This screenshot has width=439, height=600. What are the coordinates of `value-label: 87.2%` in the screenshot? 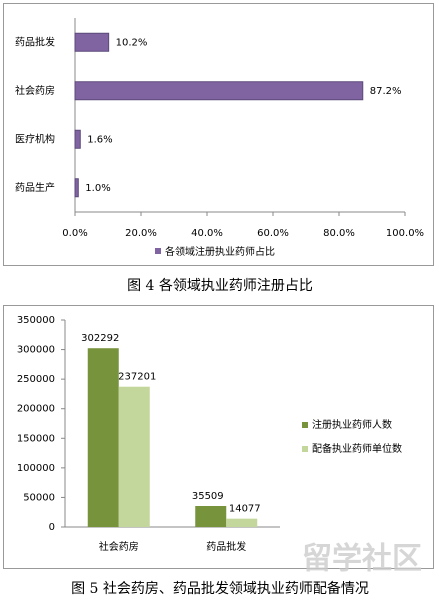 It's located at (386, 91).